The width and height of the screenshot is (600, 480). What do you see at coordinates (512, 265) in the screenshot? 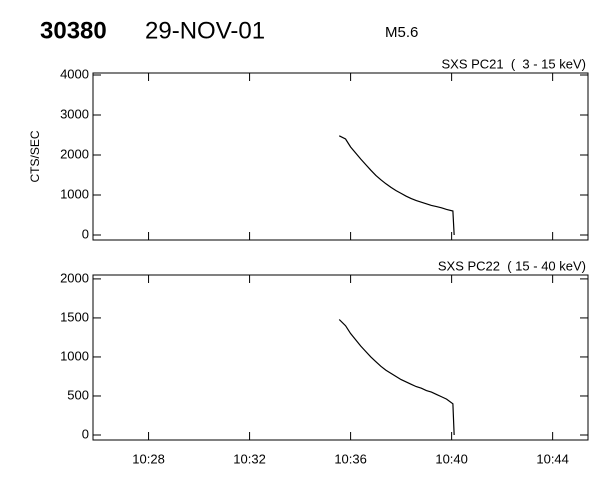
I see `panel-title: SXS PC22 ( 15 - 40 keV)` at bounding box center [512, 265].